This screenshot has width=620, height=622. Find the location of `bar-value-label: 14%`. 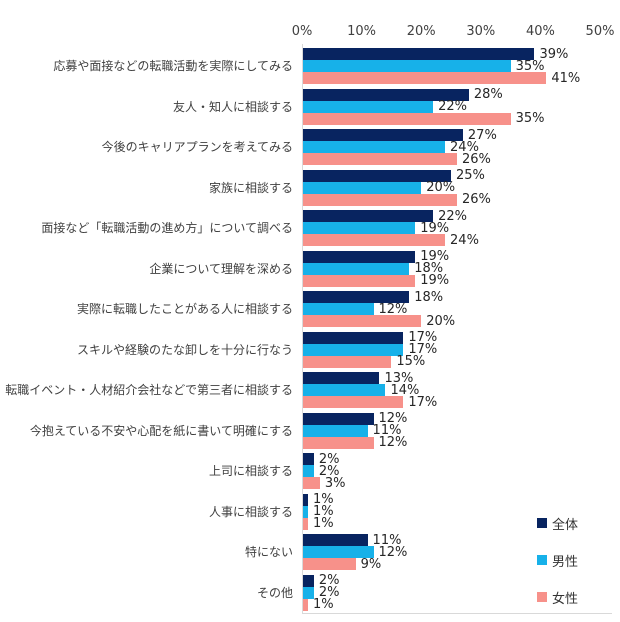

bar-value-label: 14% is located at coordinates (405, 390).